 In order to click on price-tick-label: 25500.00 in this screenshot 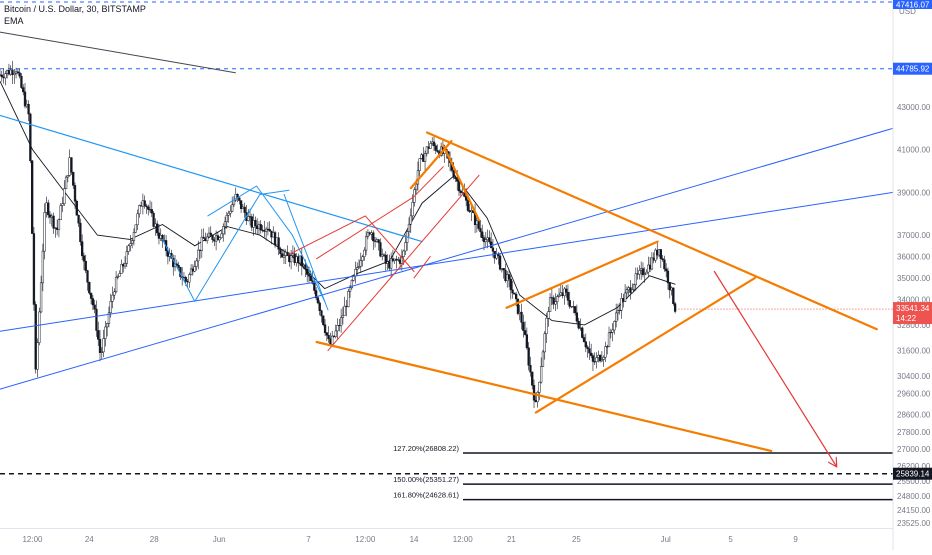, I will do `click(914, 481)`.